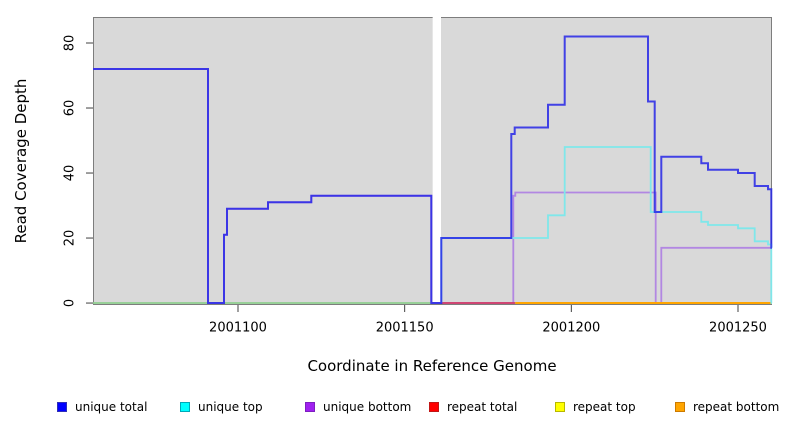  Describe the element at coordinates (238, 328) in the screenshot. I see `x-tick-label: 2001100` at that location.